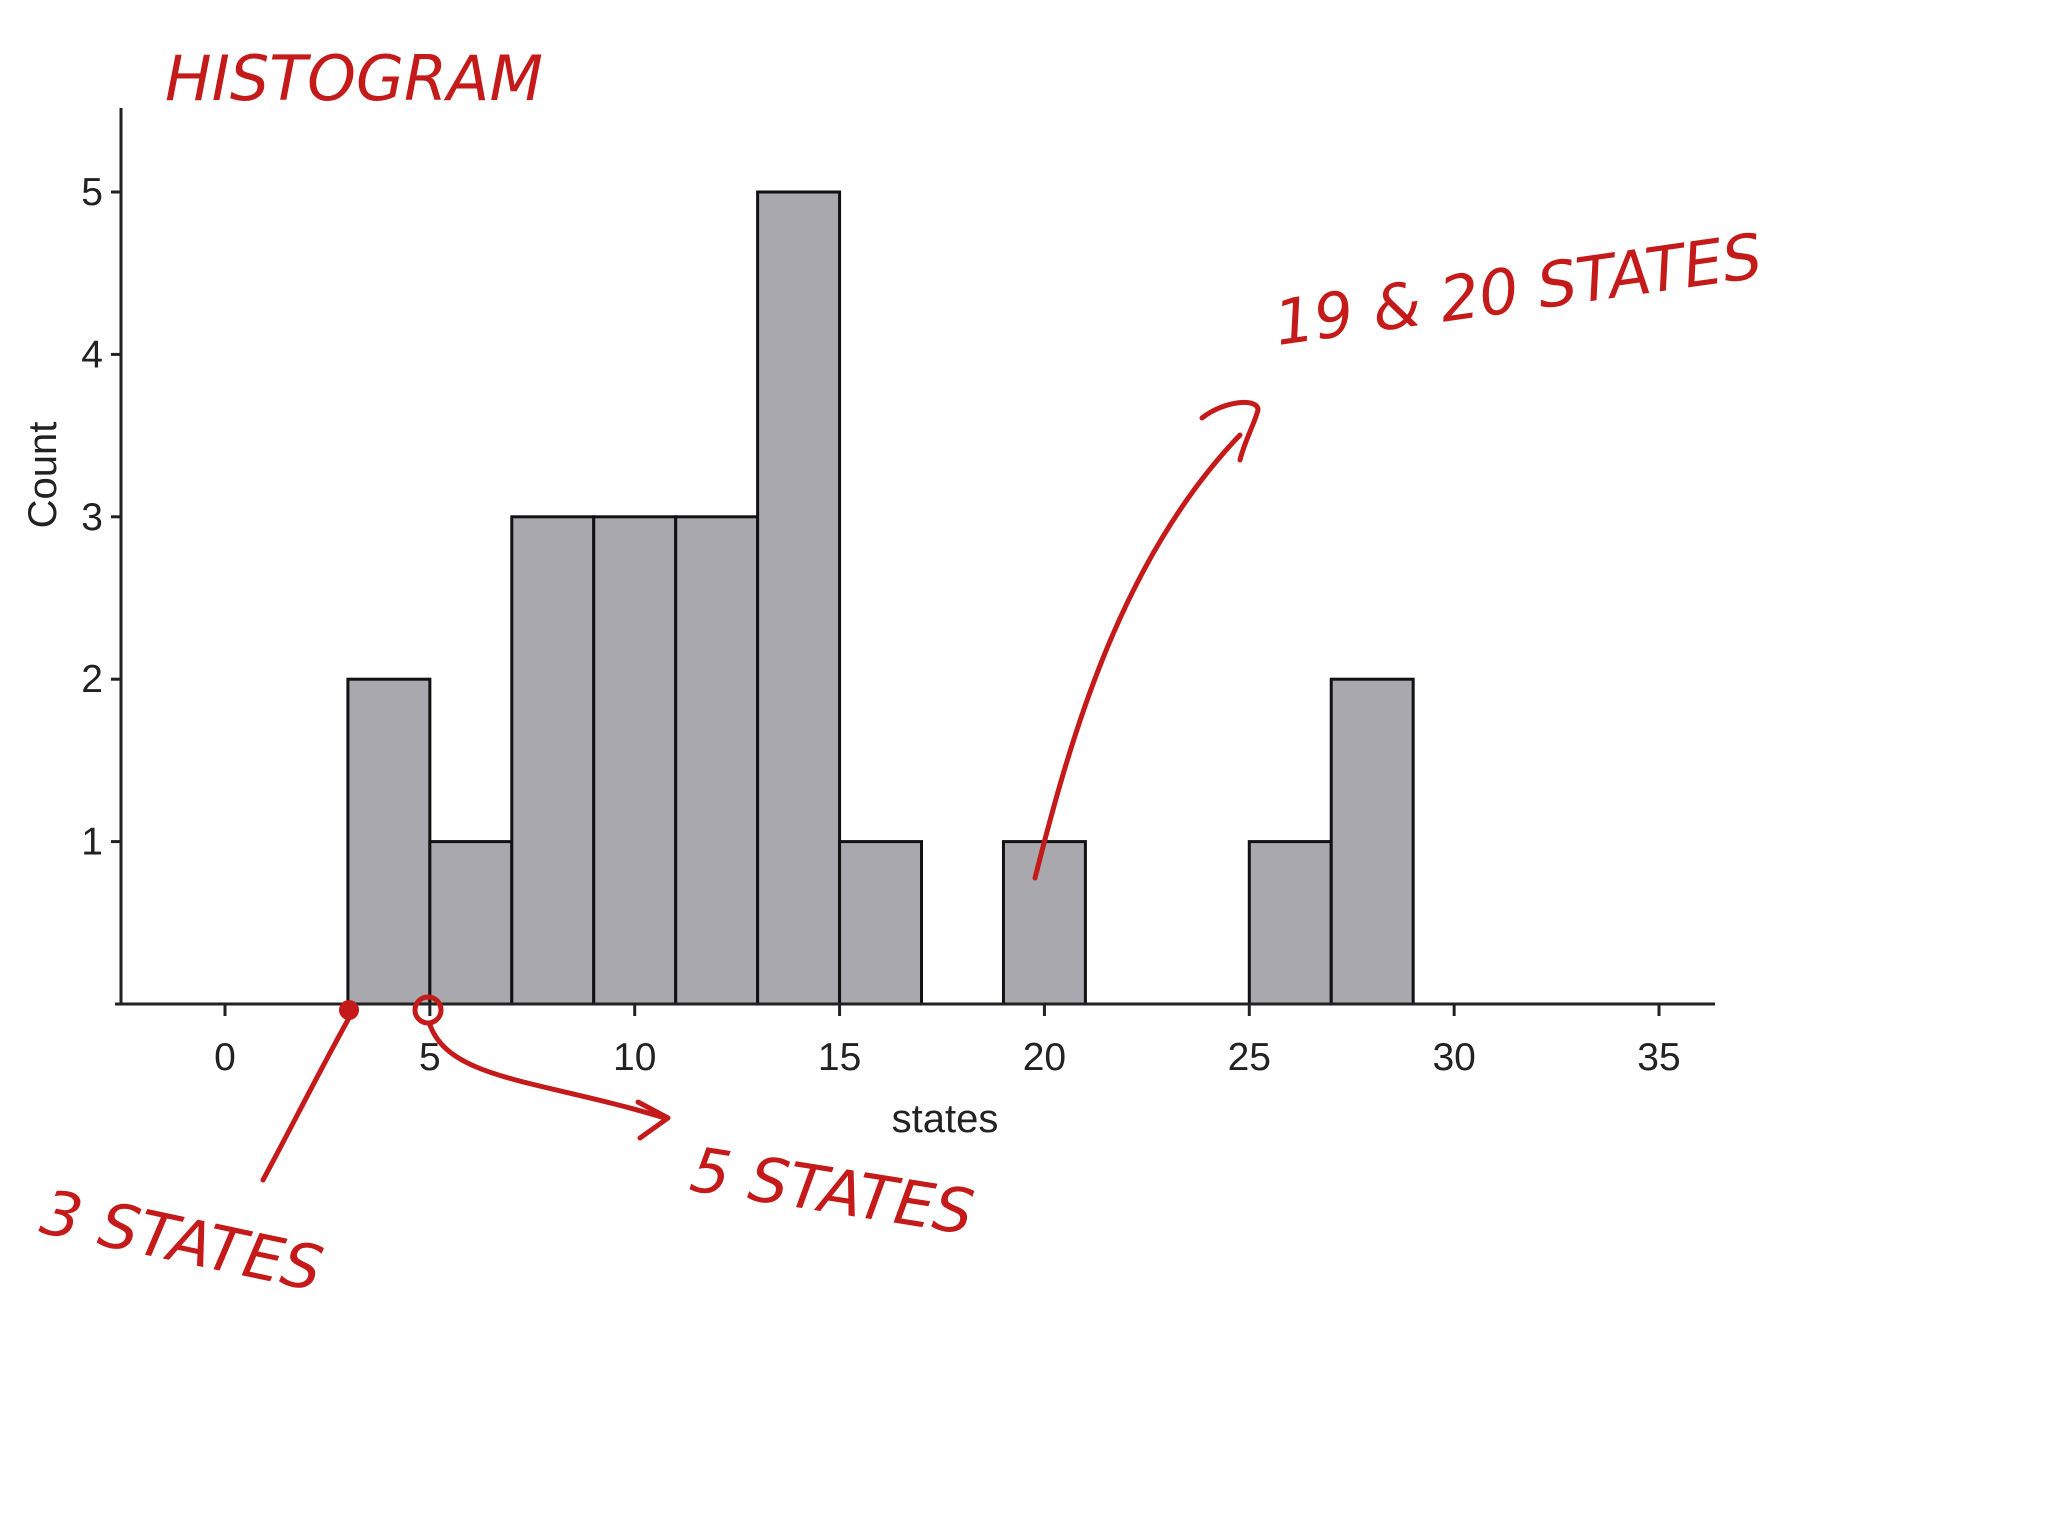  What do you see at coordinates (92, 517) in the screenshot?
I see `y-tick-label: 3` at bounding box center [92, 517].